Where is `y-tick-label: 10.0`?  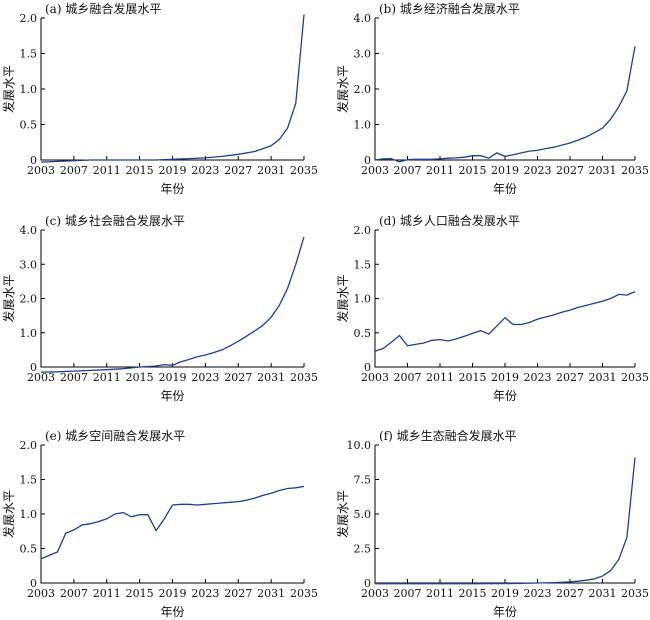 y-tick-label: 10.0 is located at coordinates (359, 445).